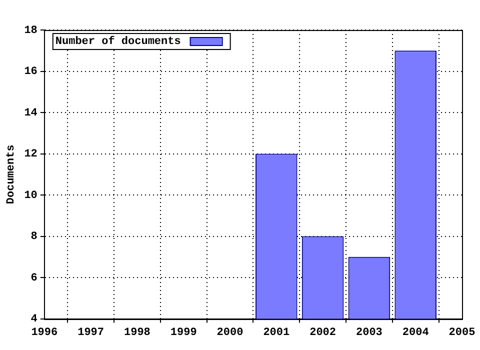 The image size is (480, 350). What do you see at coordinates (416, 333) in the screenshot?
I see `x-tick-label: 2004` at bounding box center [416, 333].